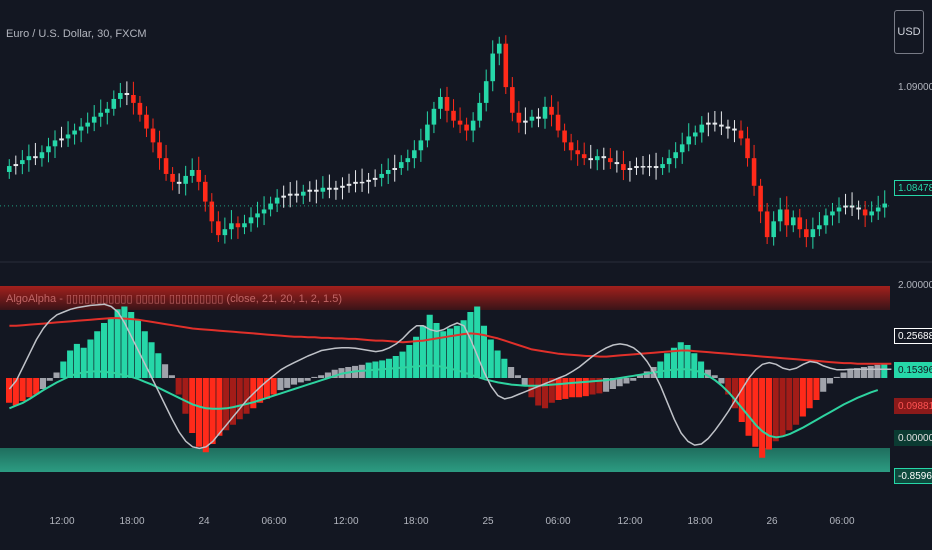 Image resolution: width=932 pixels, height=550 pixels. Describe the element at coordinates (913, 476) in the screenshot. I see `indicator-tag-lower-band: -0.85967` at that location.